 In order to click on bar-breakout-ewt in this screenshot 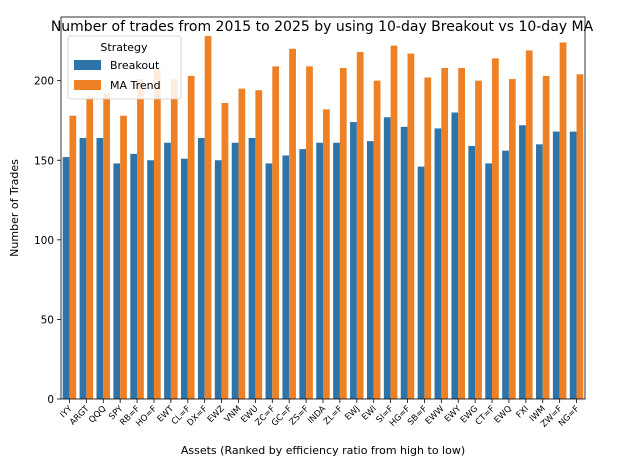, I will do `click(167, 271)`.